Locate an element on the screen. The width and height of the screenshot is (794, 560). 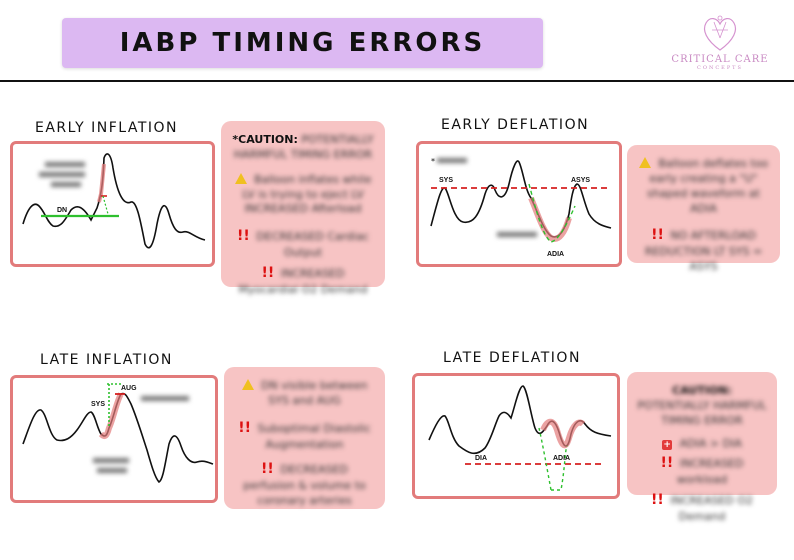
early-deflation-chart: * SYS ASYS ADIA is located at coordinates (519, 204).